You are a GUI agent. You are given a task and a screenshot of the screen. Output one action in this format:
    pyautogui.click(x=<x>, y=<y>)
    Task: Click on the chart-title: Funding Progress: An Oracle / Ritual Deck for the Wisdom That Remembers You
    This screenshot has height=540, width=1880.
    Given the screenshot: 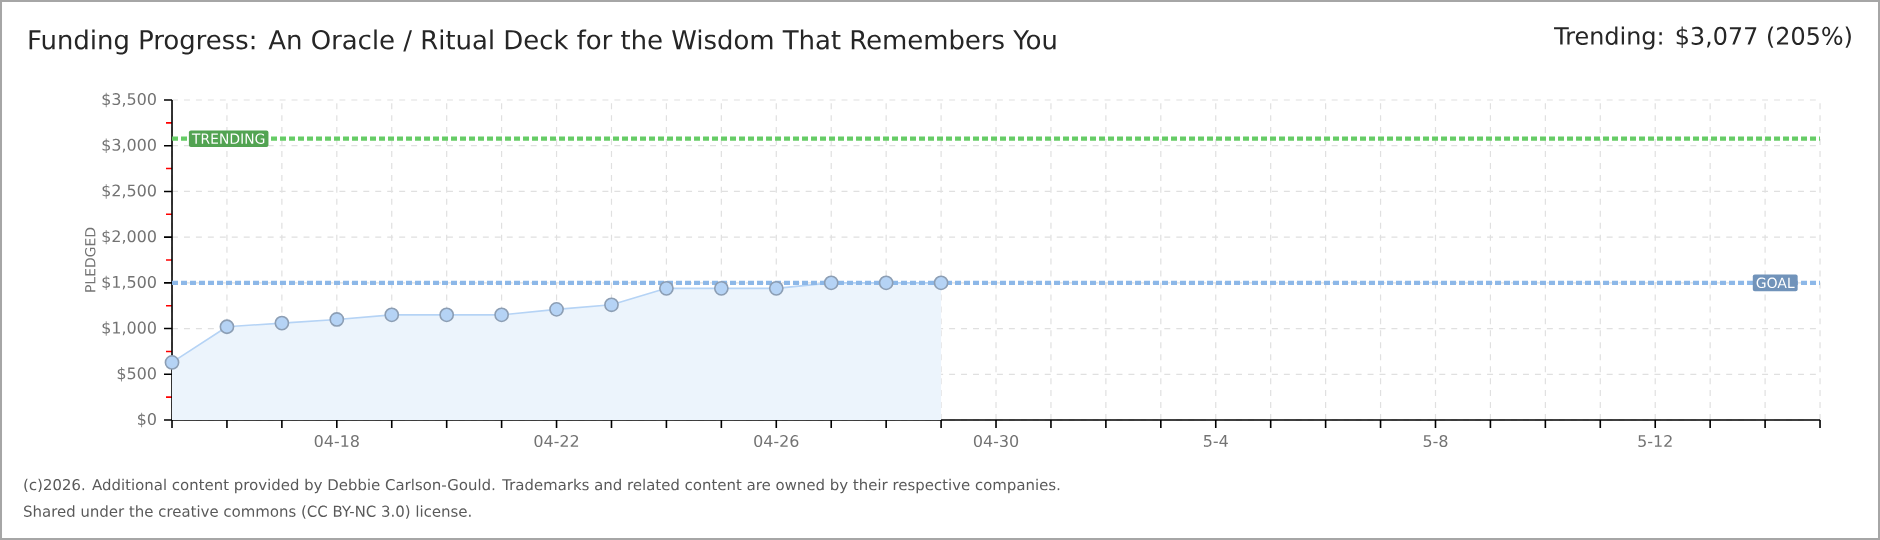 What is the action you would take?
    pyautogui.click(x=542, y=42)
    